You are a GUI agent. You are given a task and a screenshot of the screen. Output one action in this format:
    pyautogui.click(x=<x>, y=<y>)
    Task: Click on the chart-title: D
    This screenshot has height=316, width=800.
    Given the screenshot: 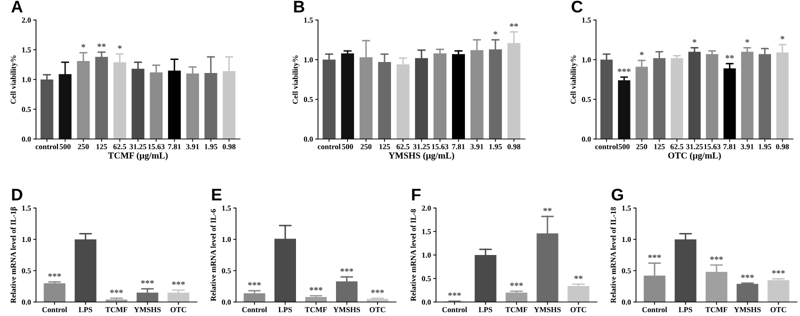 What is the action you would take?
    pyautogui.click(x=17, y=194)
    